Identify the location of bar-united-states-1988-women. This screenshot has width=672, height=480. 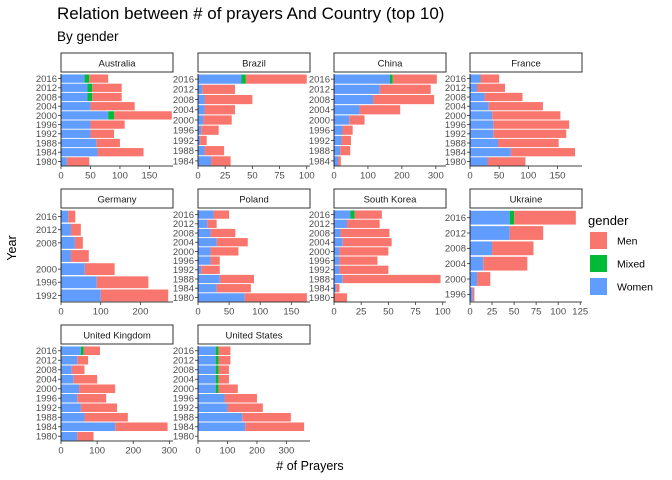
(220, 417).